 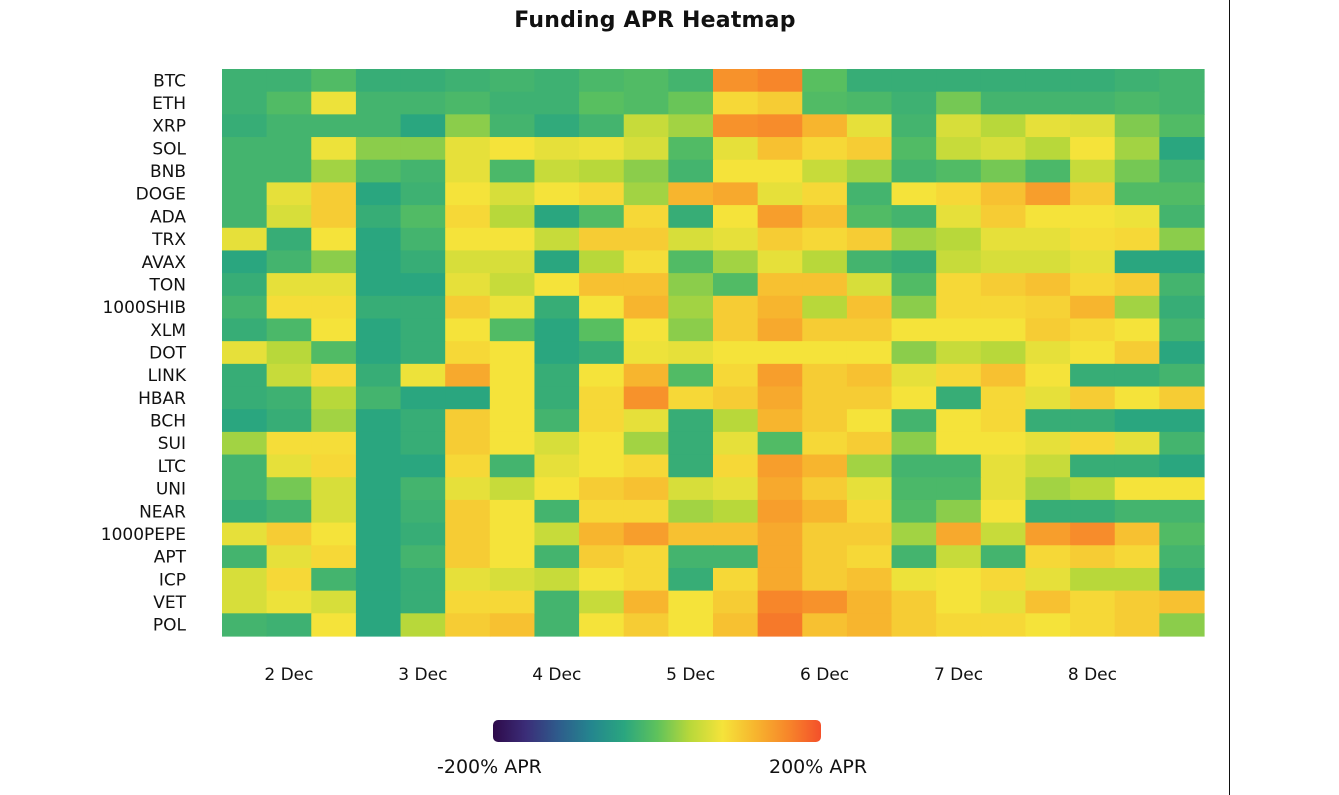 What do you see at coordinates (172, 444) in the screenshot?
I see `row-label: SUI` at bounding box center [172, 444].